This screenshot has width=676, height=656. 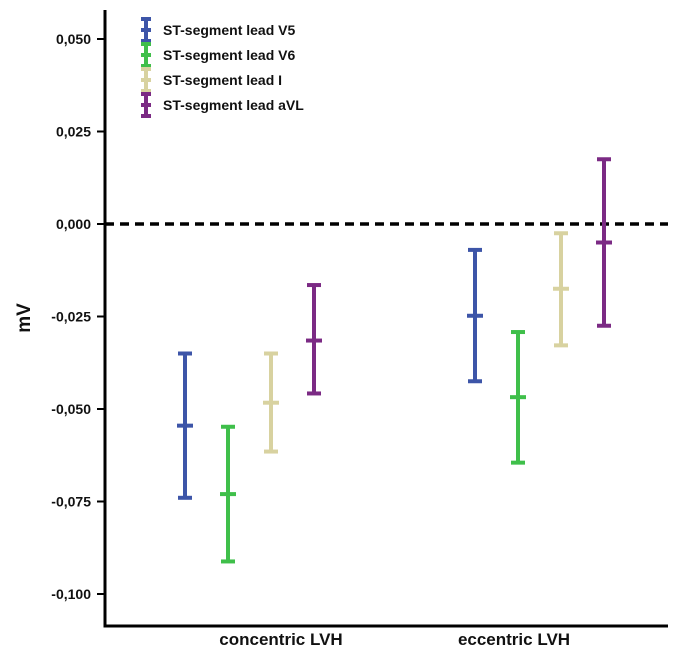 What do you see at coordinates (229, 55) in the screenshot?
I see `legend-label: ST-segment lead V6` at bounding box center [229, 55].